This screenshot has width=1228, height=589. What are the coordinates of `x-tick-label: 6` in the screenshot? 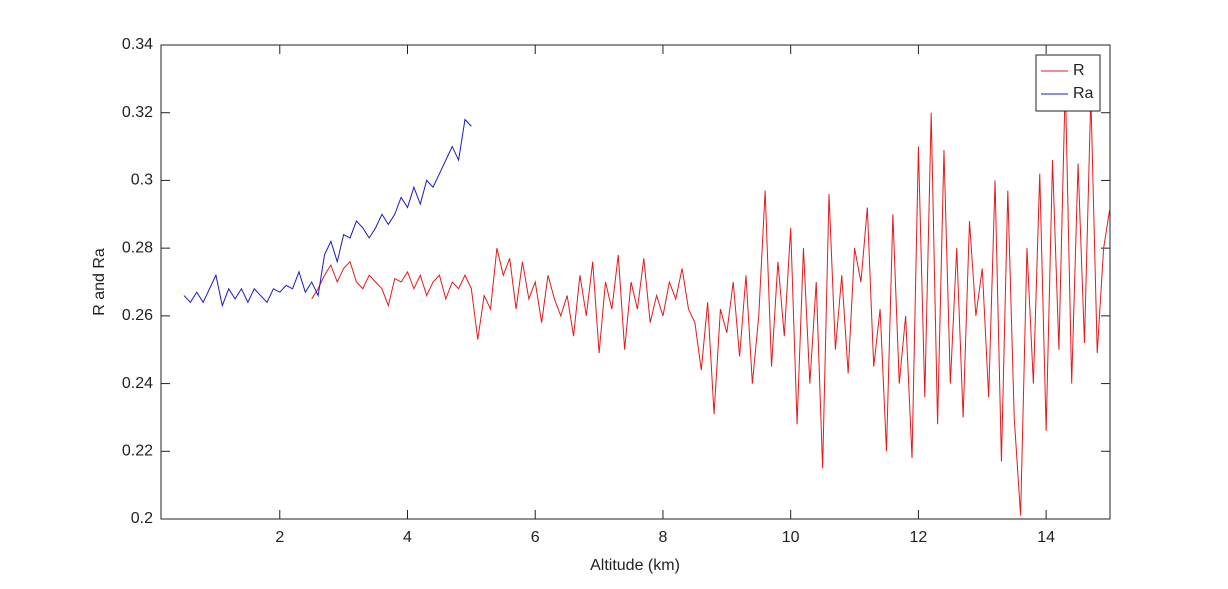 It's located at (535, 537).